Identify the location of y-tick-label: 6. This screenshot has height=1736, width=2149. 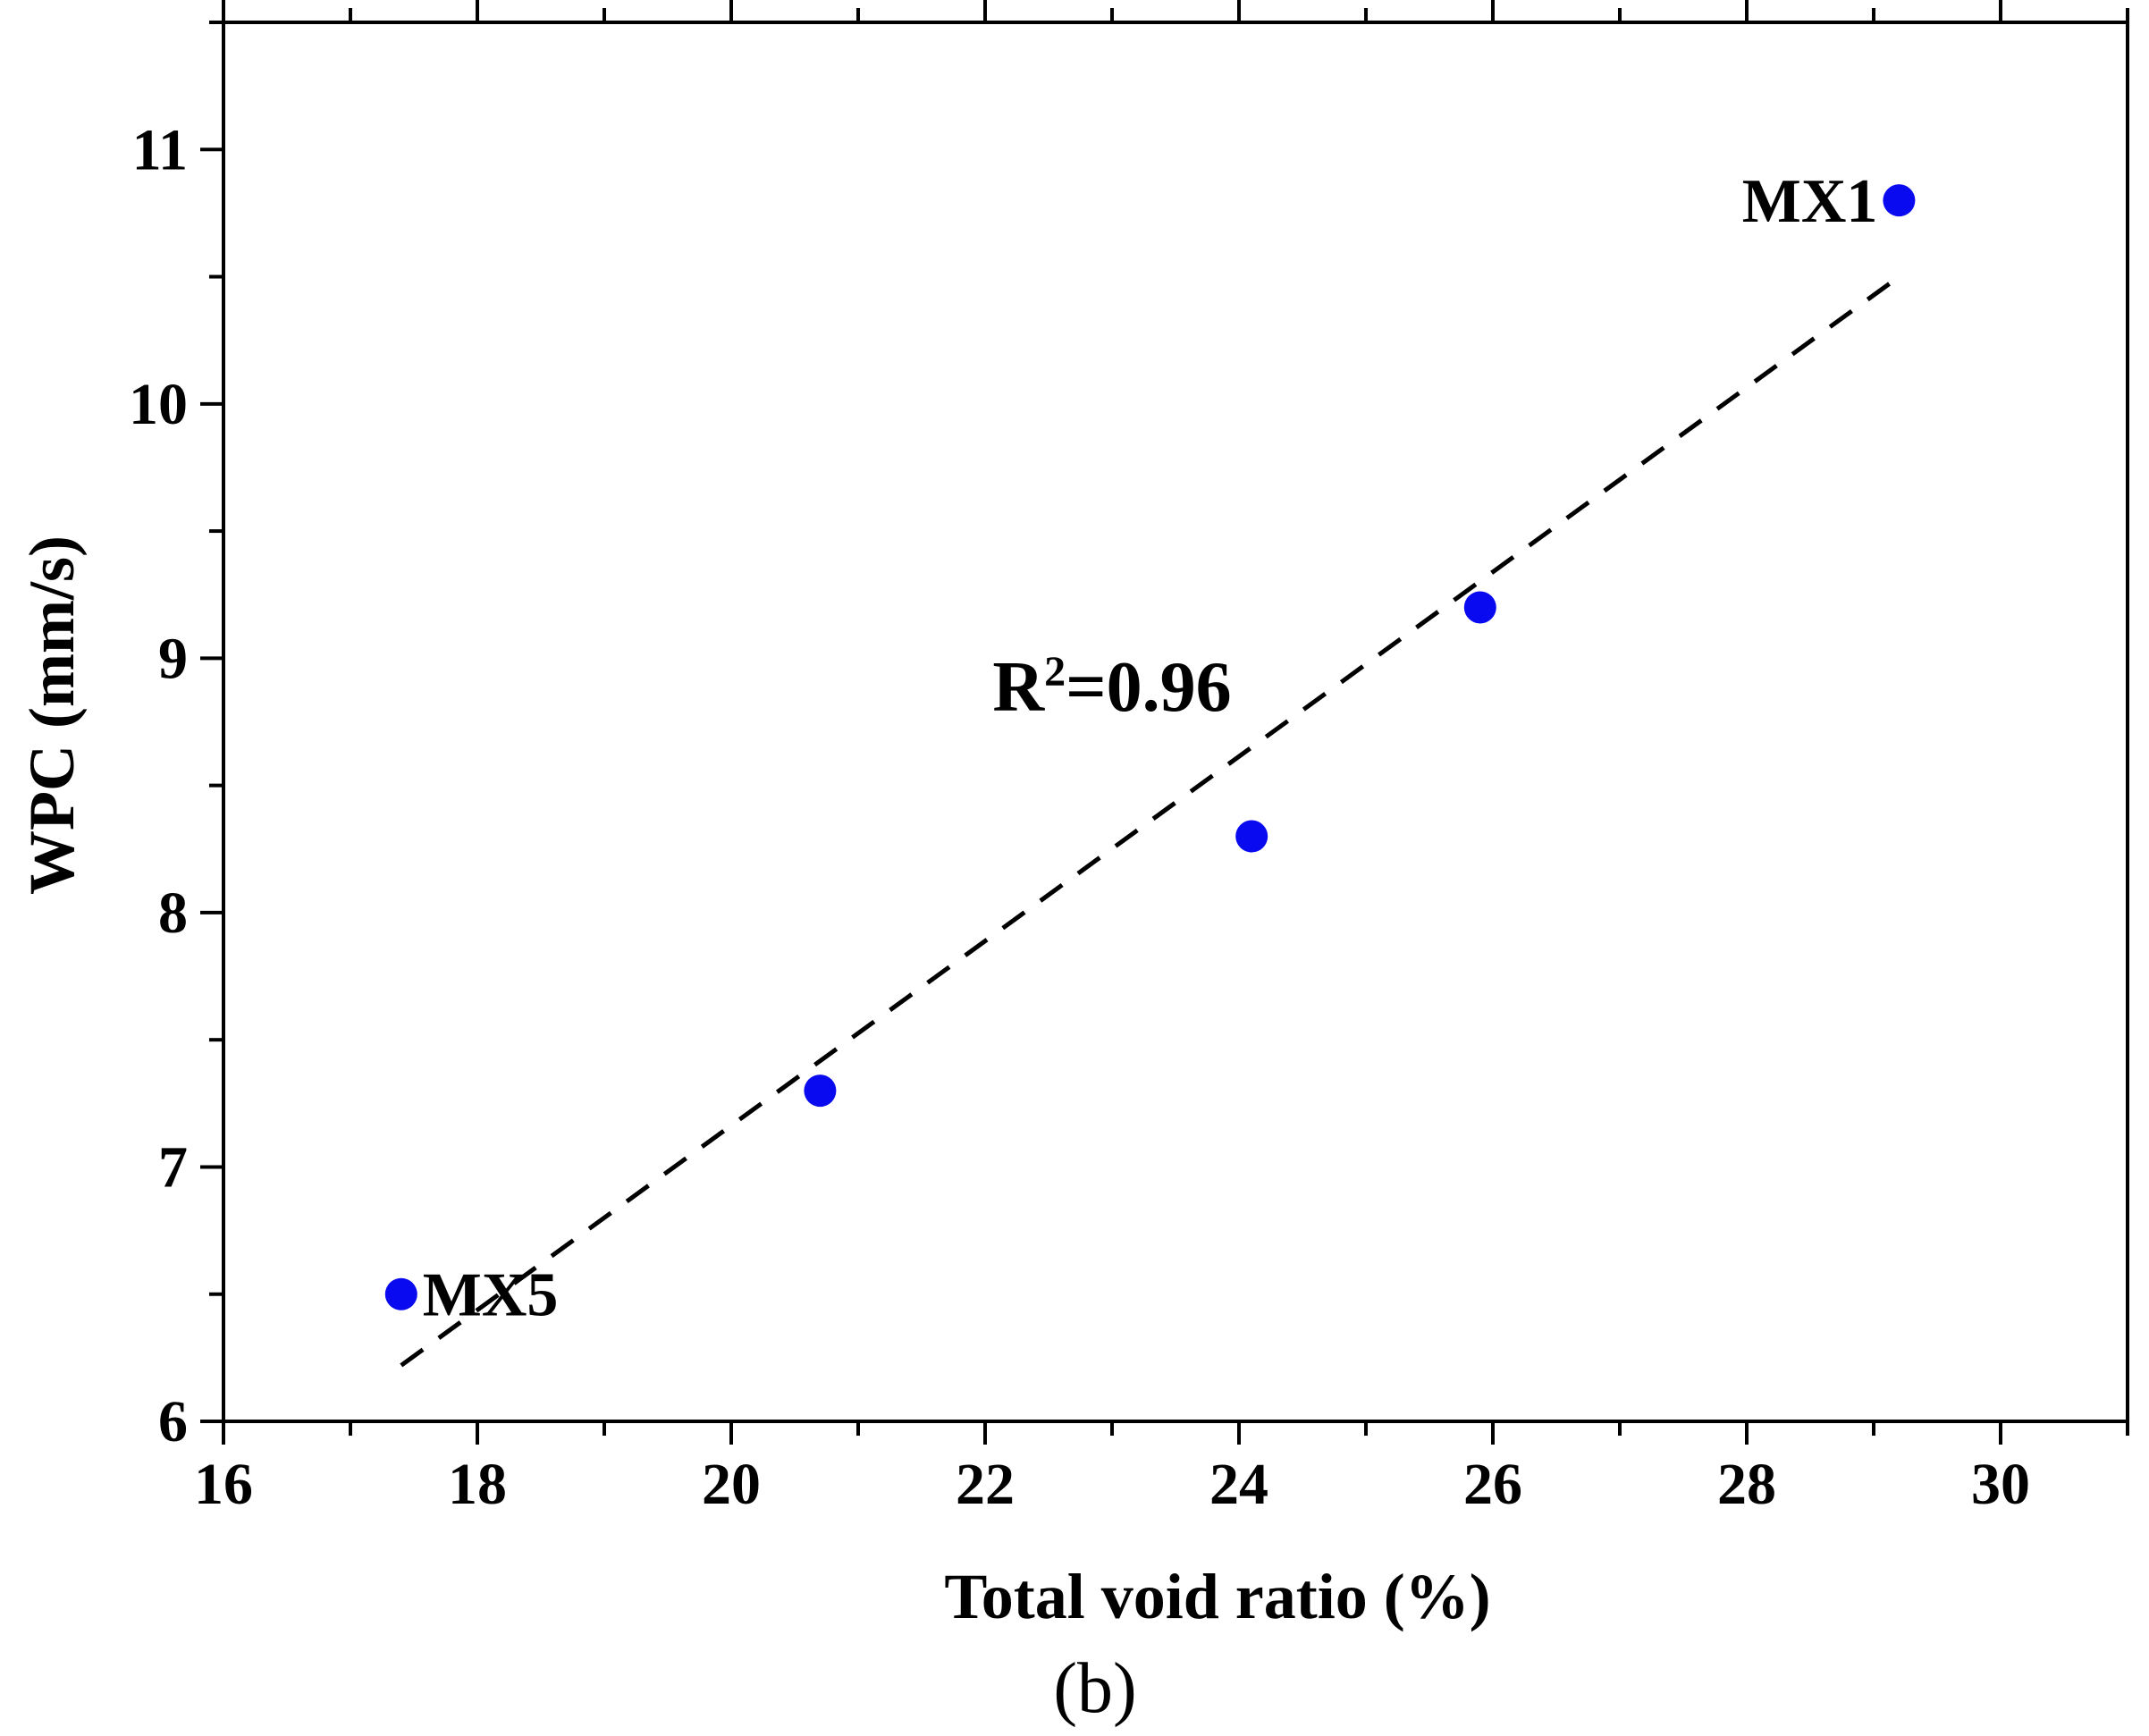
(173, 1421).